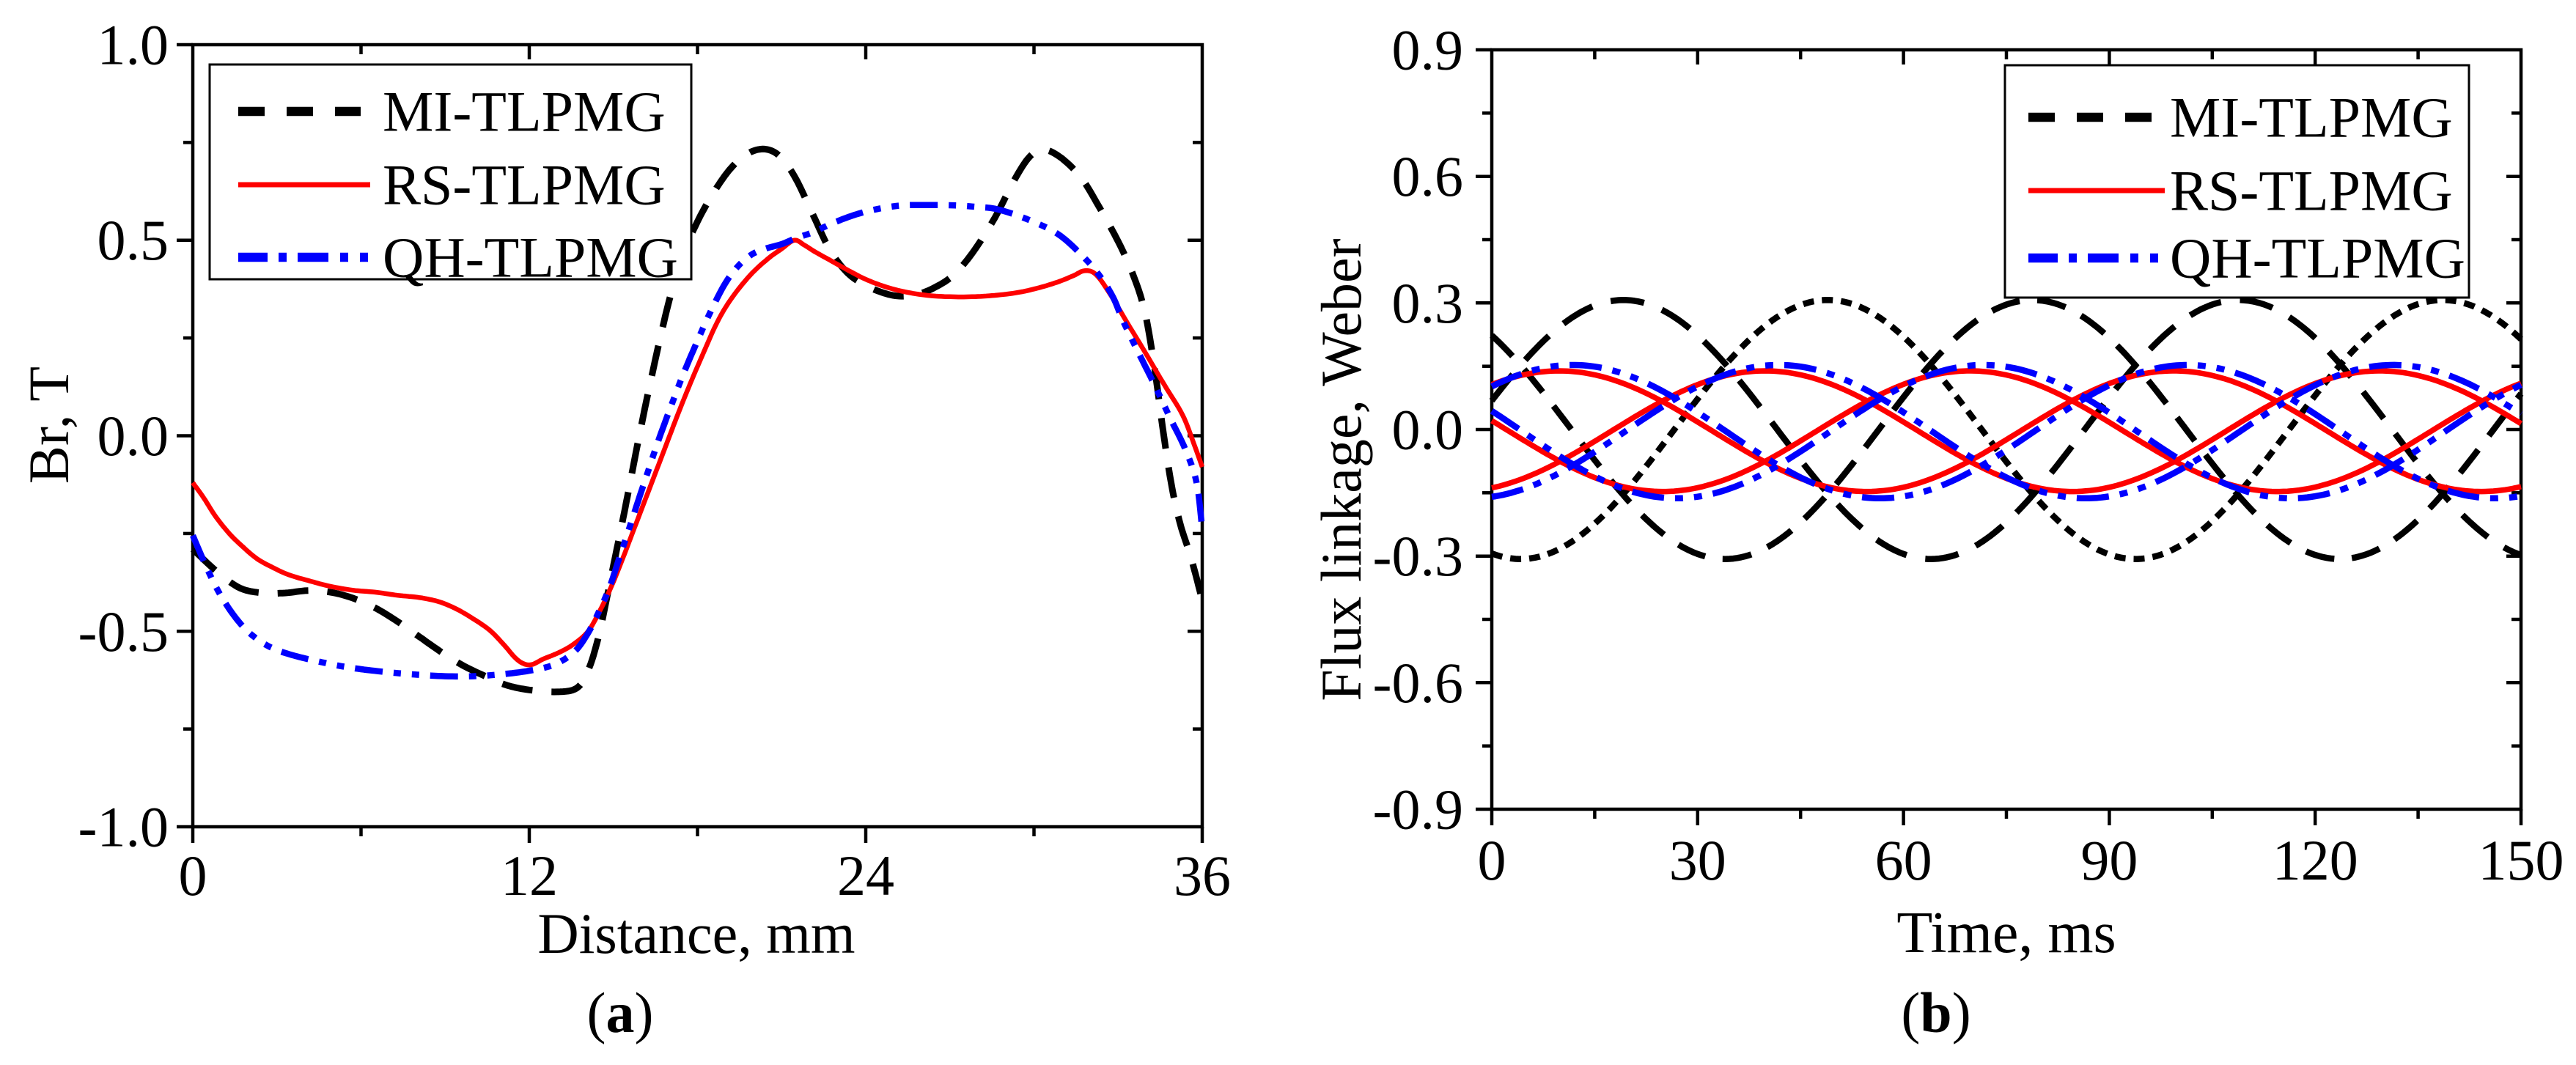 This screenshot has height=1065, width=2576. Describe the element at coordinates (529, 876) in the screenshot. I see `svg-text: 12` at that location.